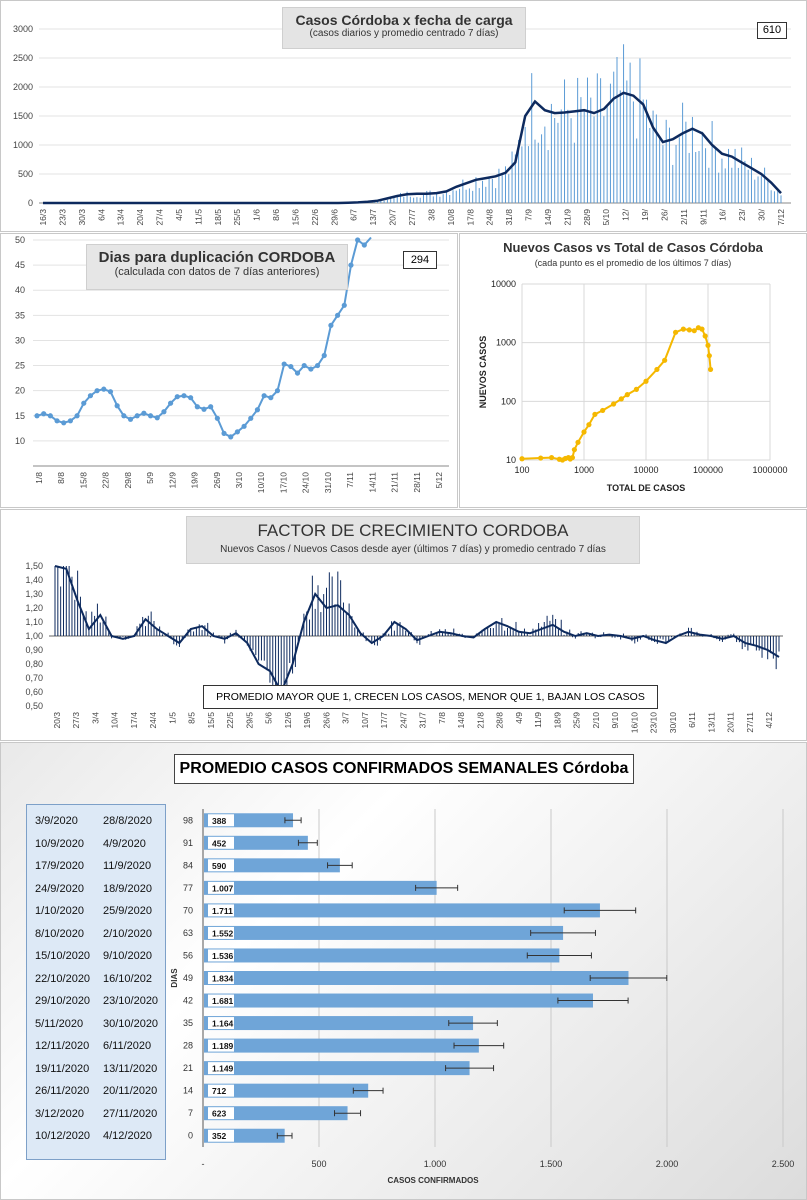 Image resolution: width=807 pixels, height=1200 pixels. What do you see at coordinates (731, 722) in the screenshot?
I see `x-tick-label: 20/11` at bounding box center [731, 722].